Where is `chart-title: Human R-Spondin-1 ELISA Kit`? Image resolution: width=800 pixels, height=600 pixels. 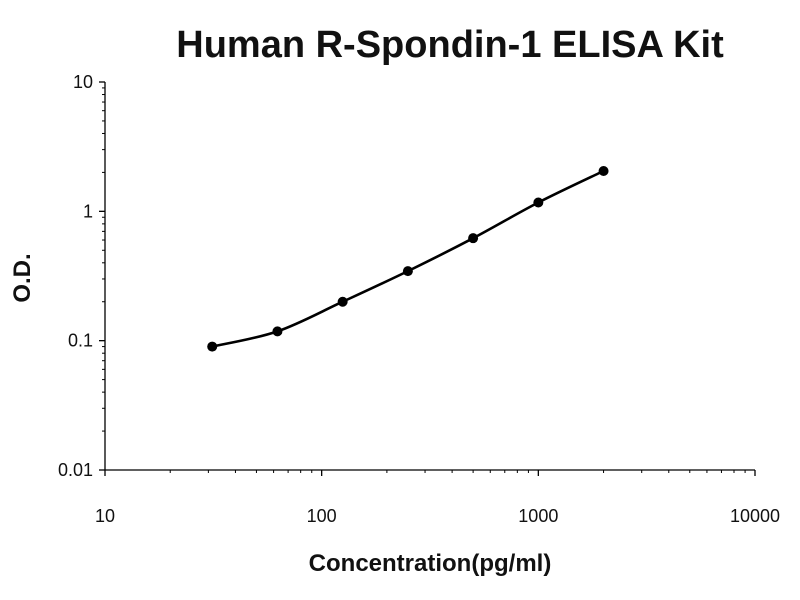
chart-title: Human R-Spondin-1 ELISA Kit is located at coordinates (450, 45).